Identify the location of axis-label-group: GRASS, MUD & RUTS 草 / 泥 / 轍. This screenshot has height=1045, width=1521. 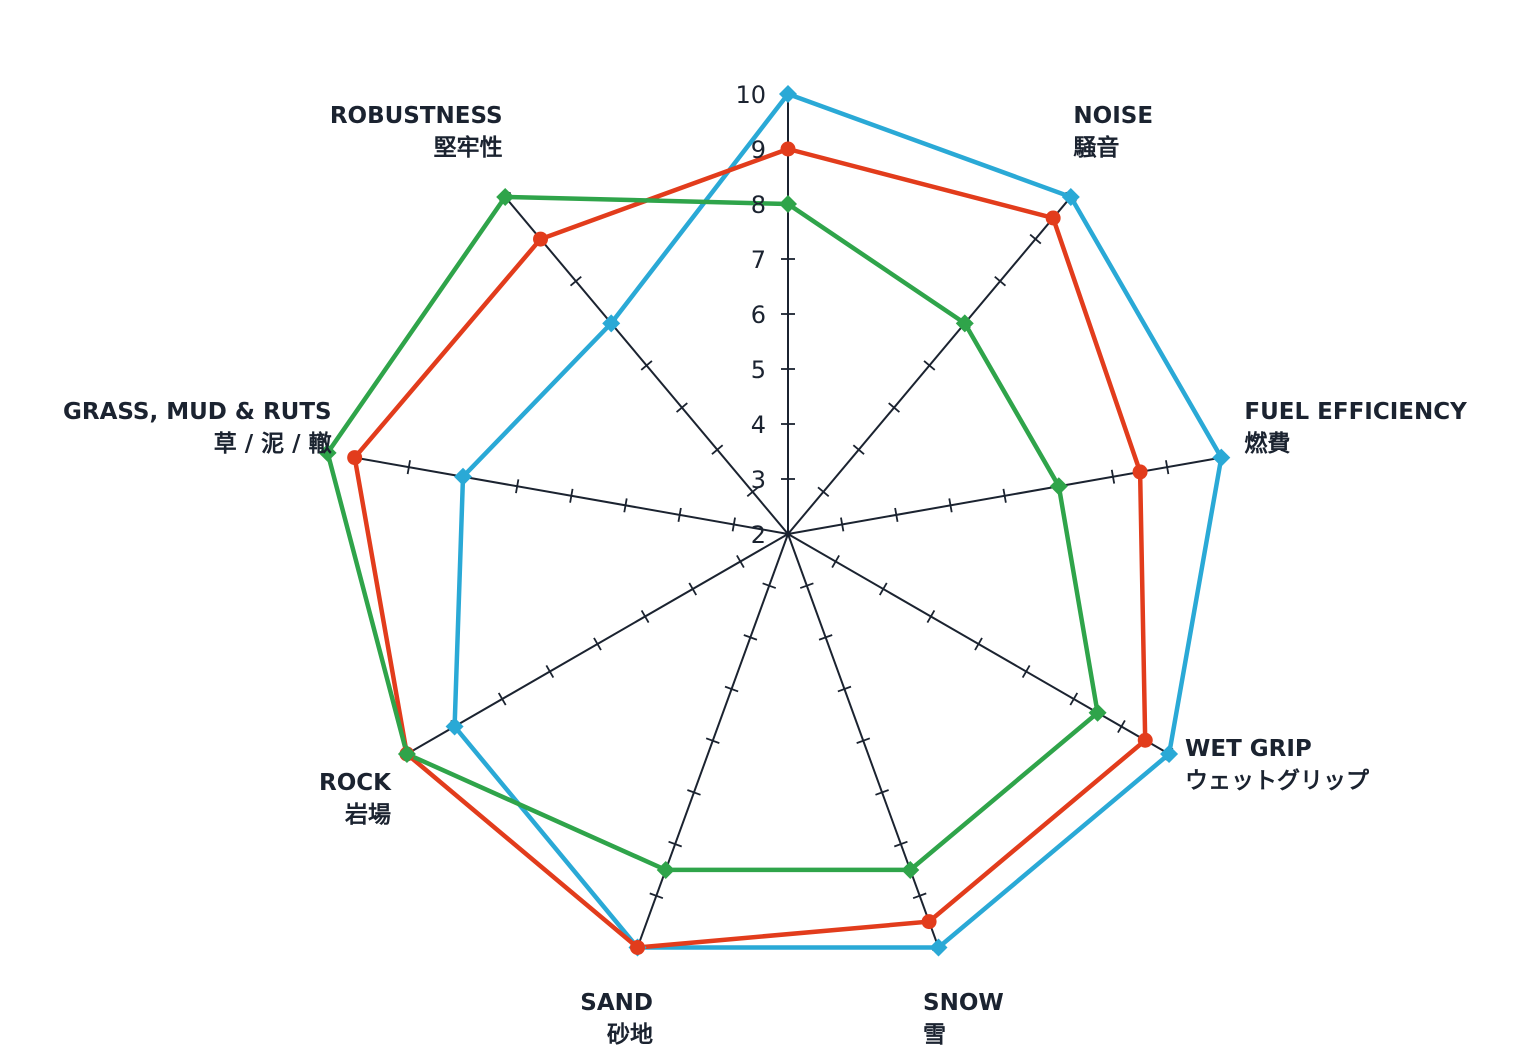
(198, 428).